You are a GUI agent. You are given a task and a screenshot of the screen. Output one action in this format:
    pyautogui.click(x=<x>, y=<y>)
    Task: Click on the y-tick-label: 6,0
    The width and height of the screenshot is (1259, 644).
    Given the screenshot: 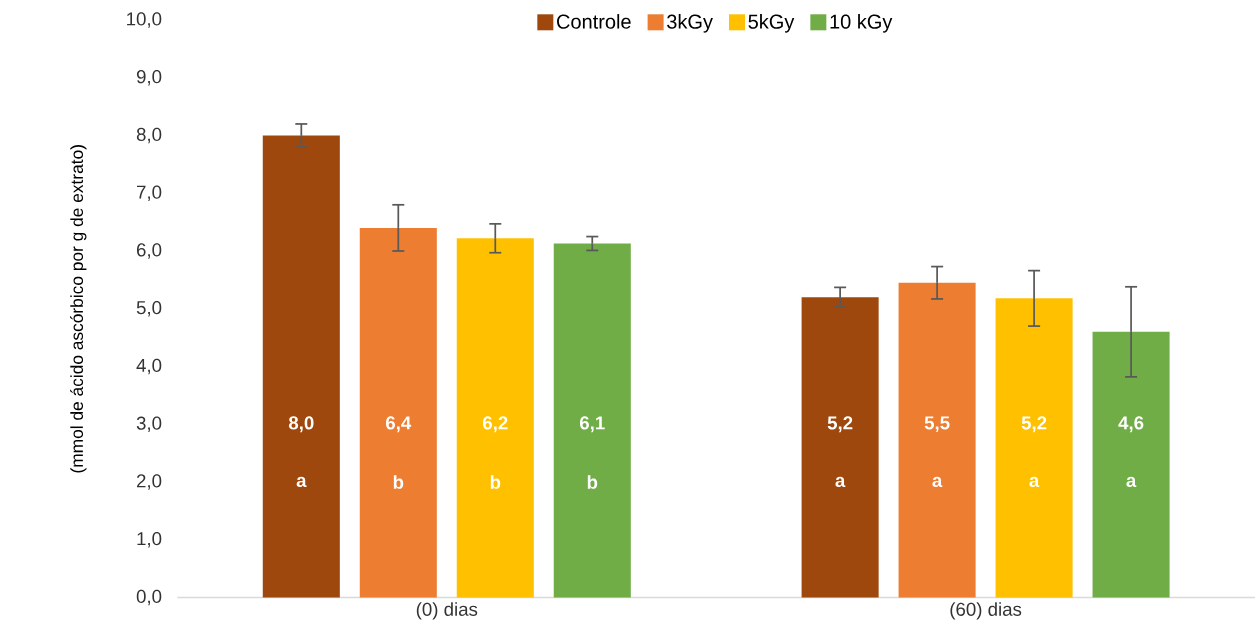 What is the action you would take?
    pyautogui.click(x=149, y=251)
    